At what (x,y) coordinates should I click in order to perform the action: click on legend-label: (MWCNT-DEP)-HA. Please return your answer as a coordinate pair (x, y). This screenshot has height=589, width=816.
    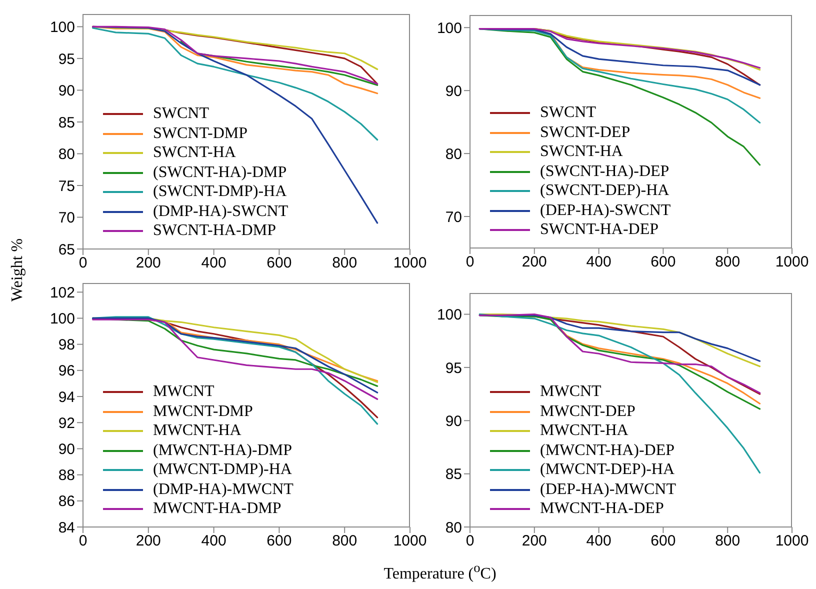
    Looking at the image, I should click on (607, 470).